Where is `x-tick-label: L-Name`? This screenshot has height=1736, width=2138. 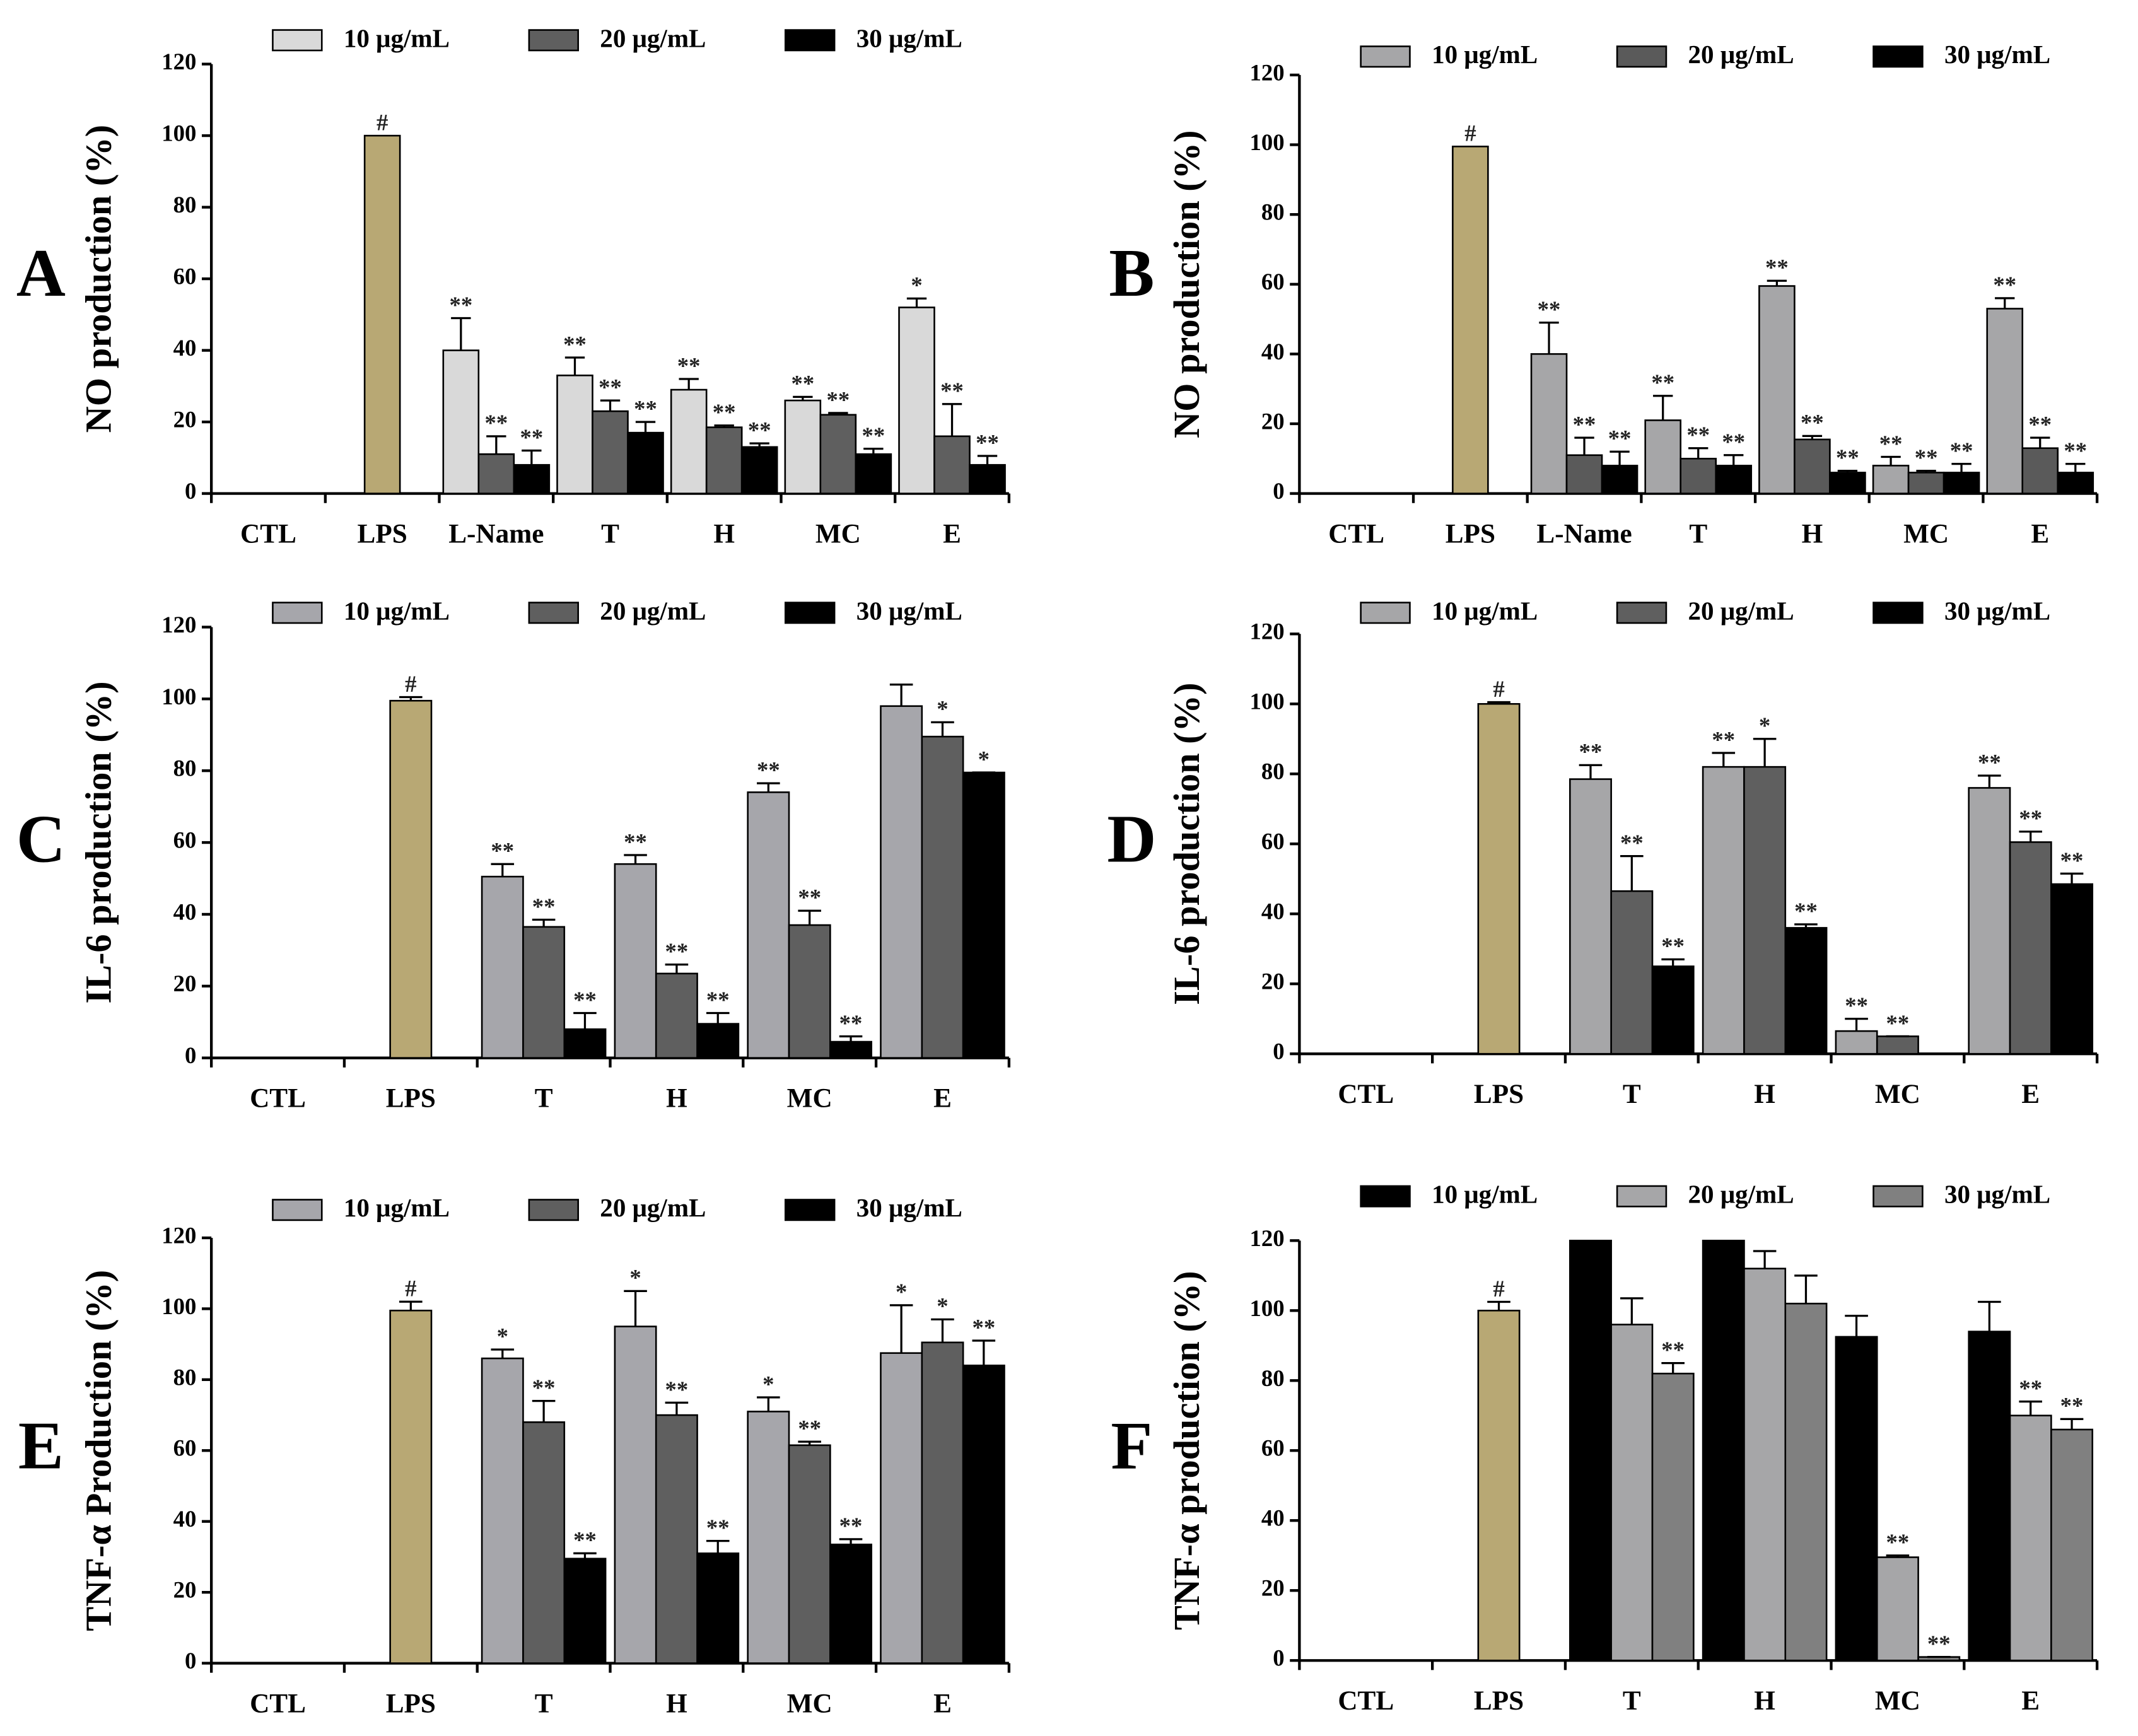
x-tick-label: L-Name is located at coordinates (1584, 533).